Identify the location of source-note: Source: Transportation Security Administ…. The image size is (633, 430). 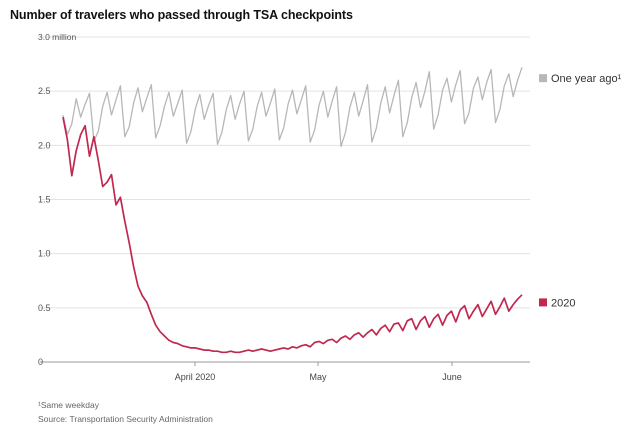
(125, 419).